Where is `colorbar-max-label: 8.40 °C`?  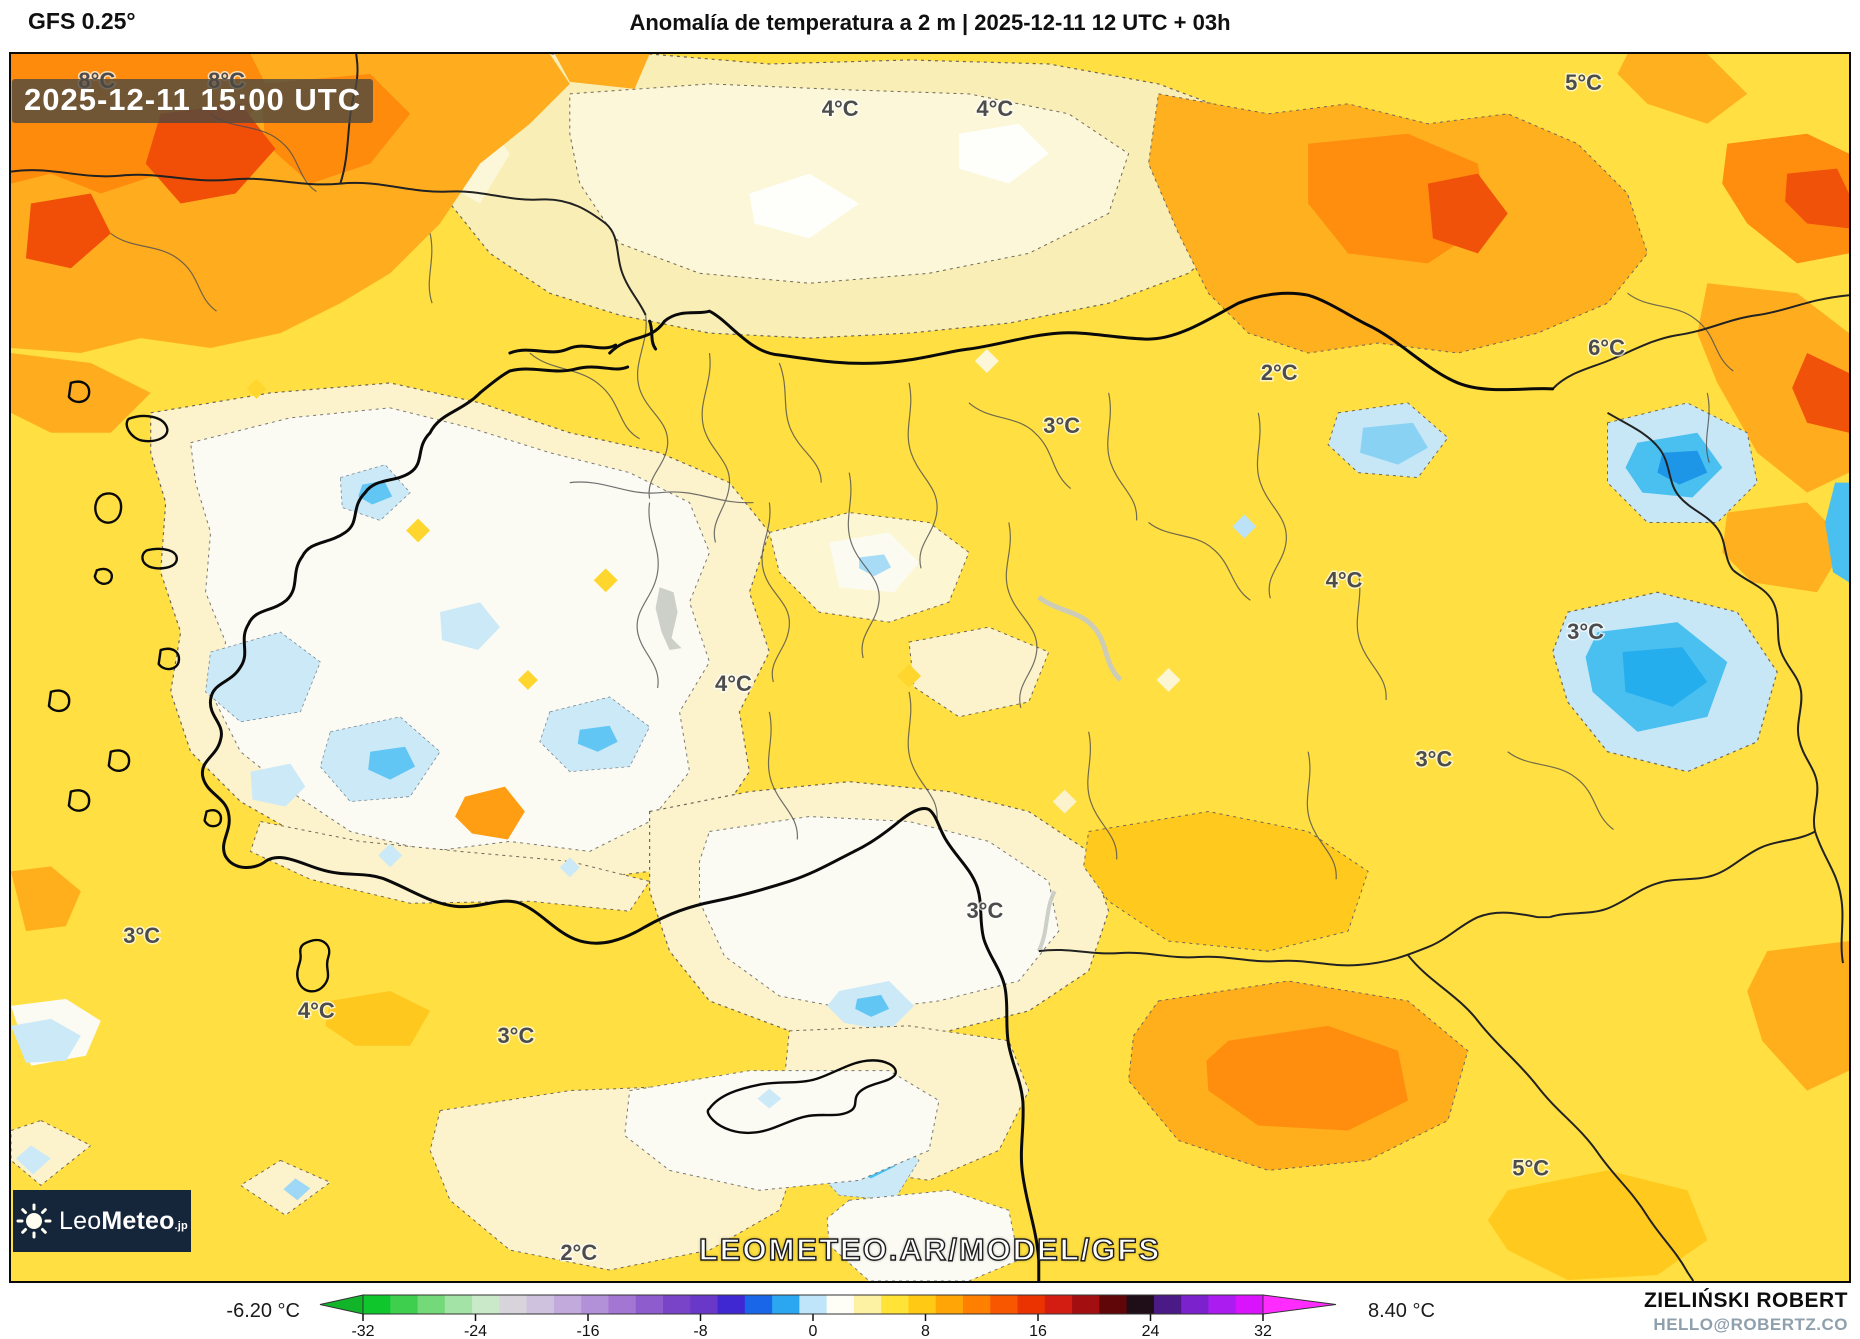
colorbar-max-label: 8.40 °C is located at coordinates (1401, 1311).